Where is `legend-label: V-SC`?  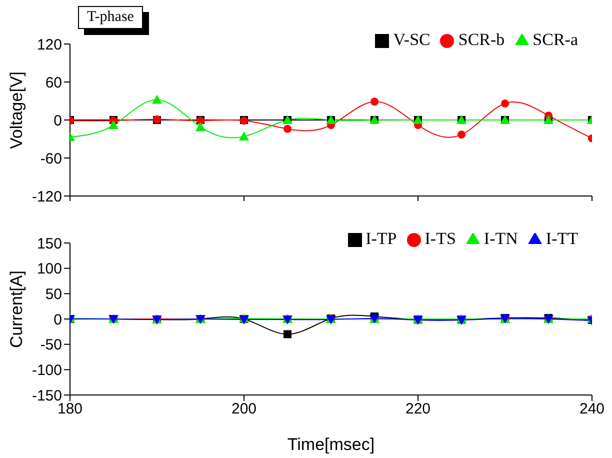 legend-label: V-SC is located at coordinates (411, 39).